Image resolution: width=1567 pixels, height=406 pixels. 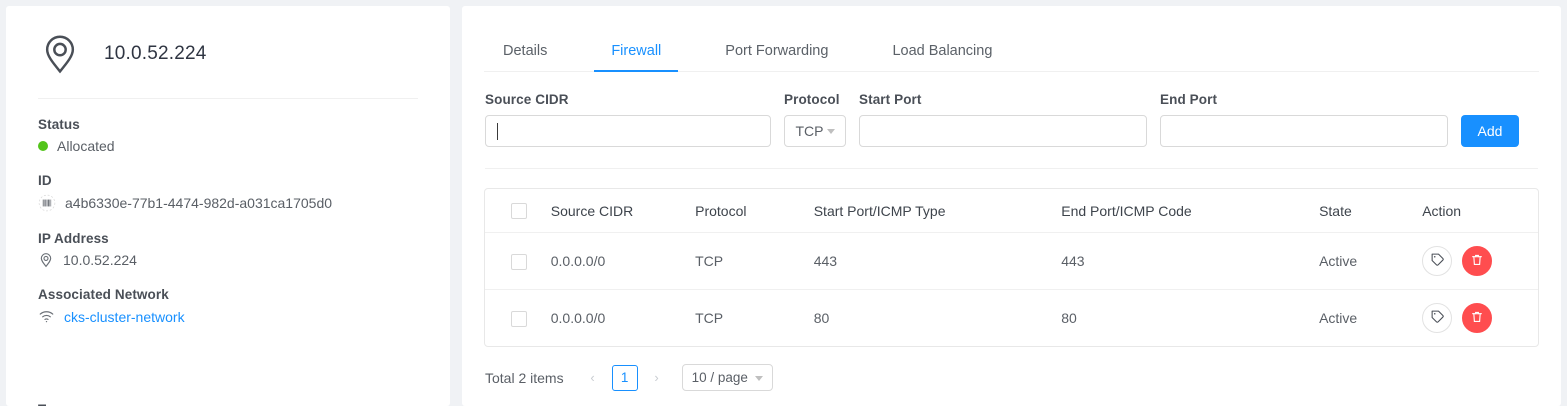 I want to click on field-associated-network: Associated Network cks-cluster-network, so click(x=228, y=306).